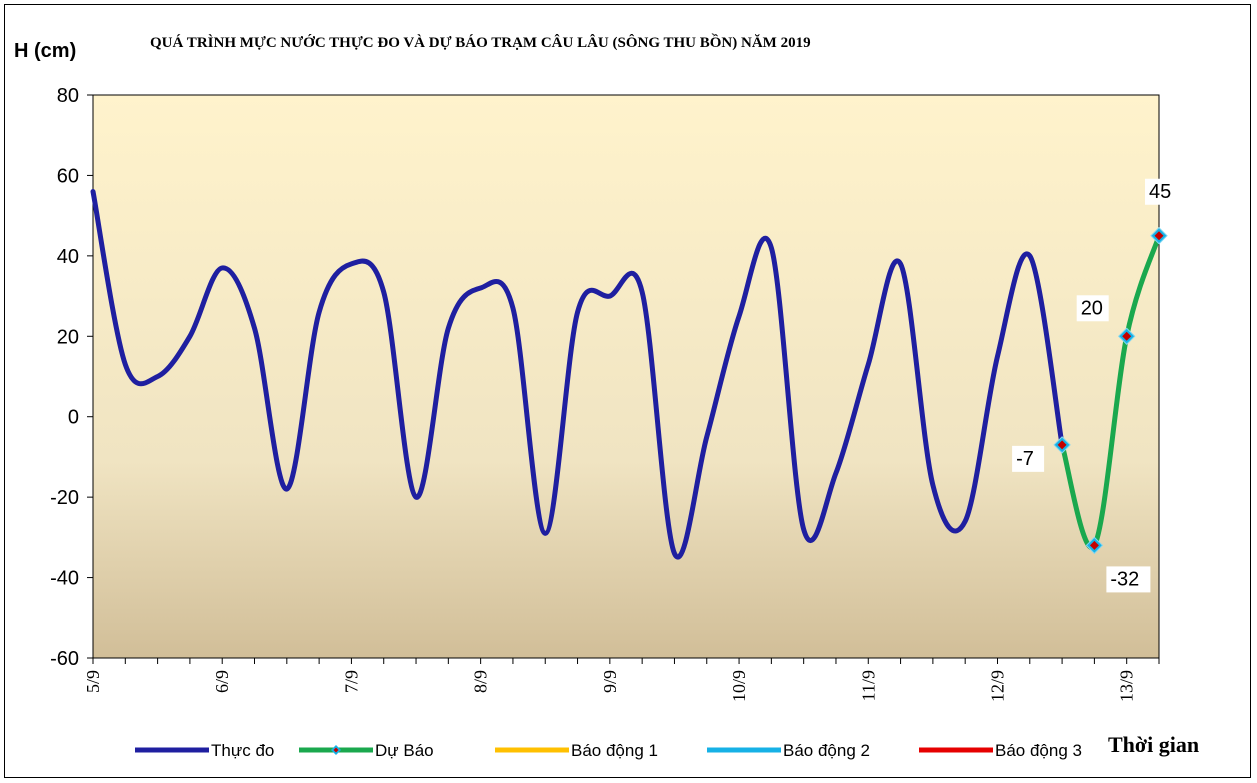 The height and width of the screenshot is (783, 1257). I want to click on x-axis: 5/9 6/9 7/9 8/9 9/9 10/9 11/9 12/9 13/9, so click(621, 680).